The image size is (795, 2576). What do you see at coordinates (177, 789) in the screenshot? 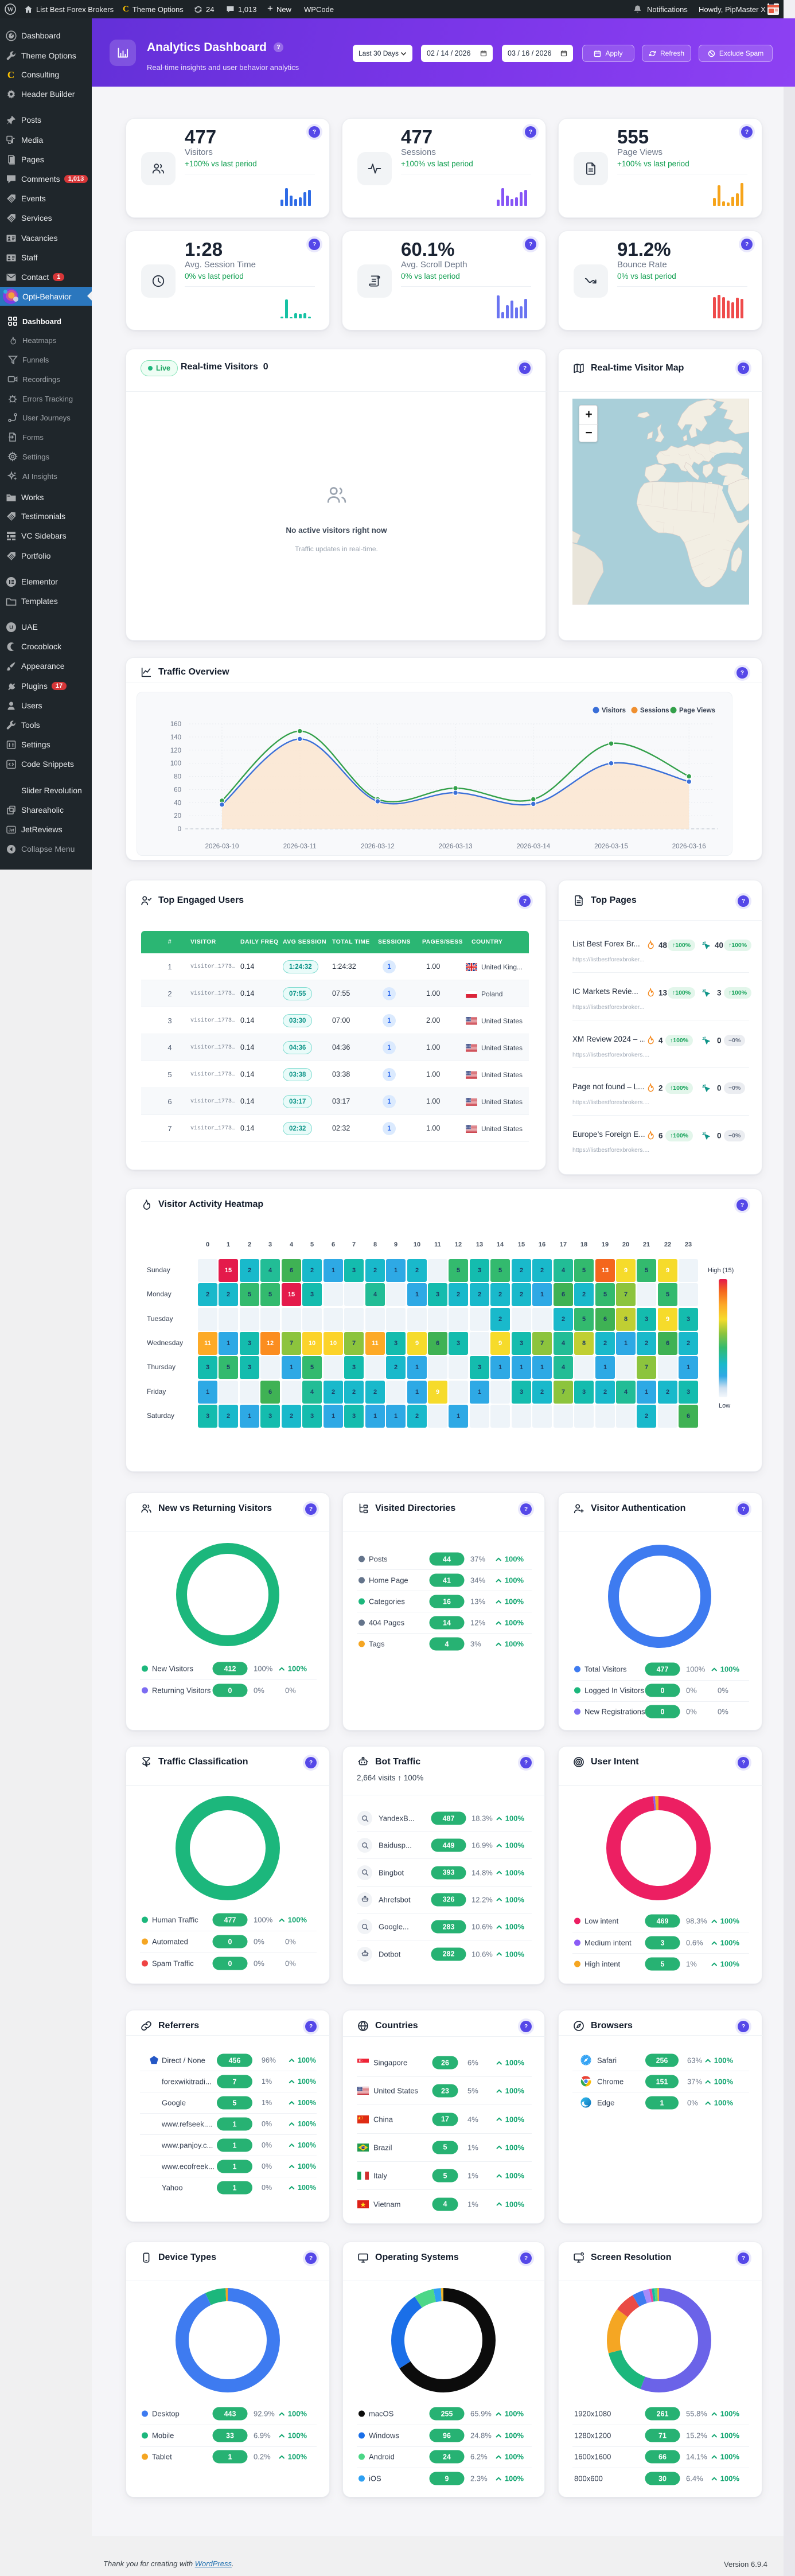
I see `svg-text: 60` at bounding box center [177, 789].